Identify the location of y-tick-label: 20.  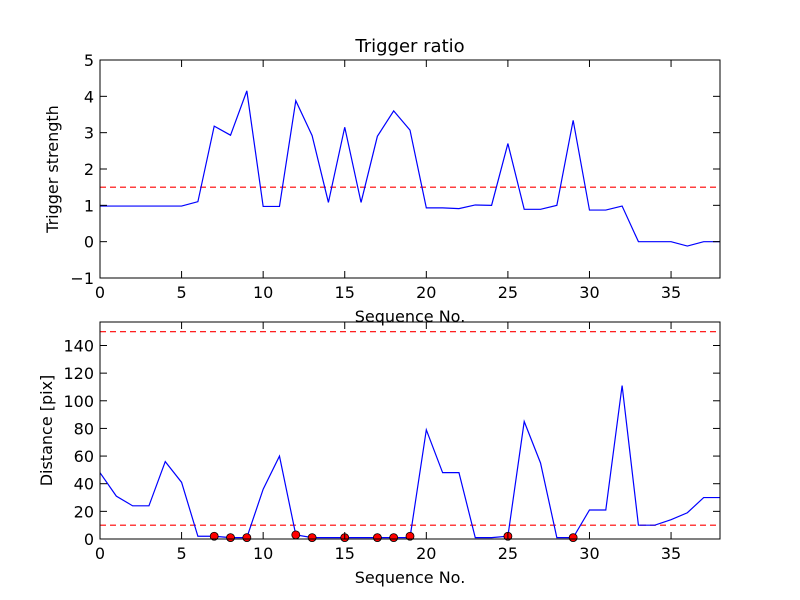
(84, 511).